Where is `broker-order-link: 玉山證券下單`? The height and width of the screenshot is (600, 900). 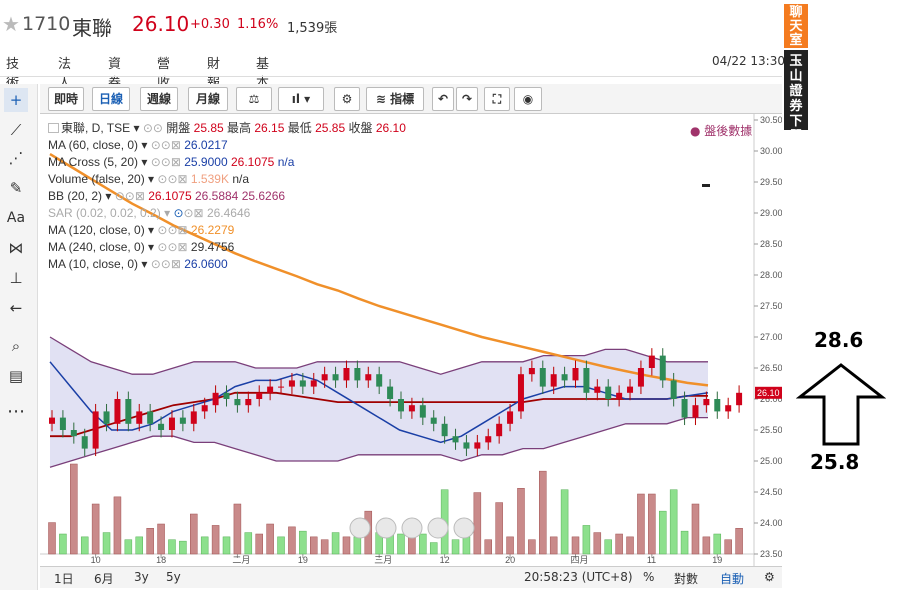 broker-order-link: 玉山證券下單 is located at coordinates (796, 97).